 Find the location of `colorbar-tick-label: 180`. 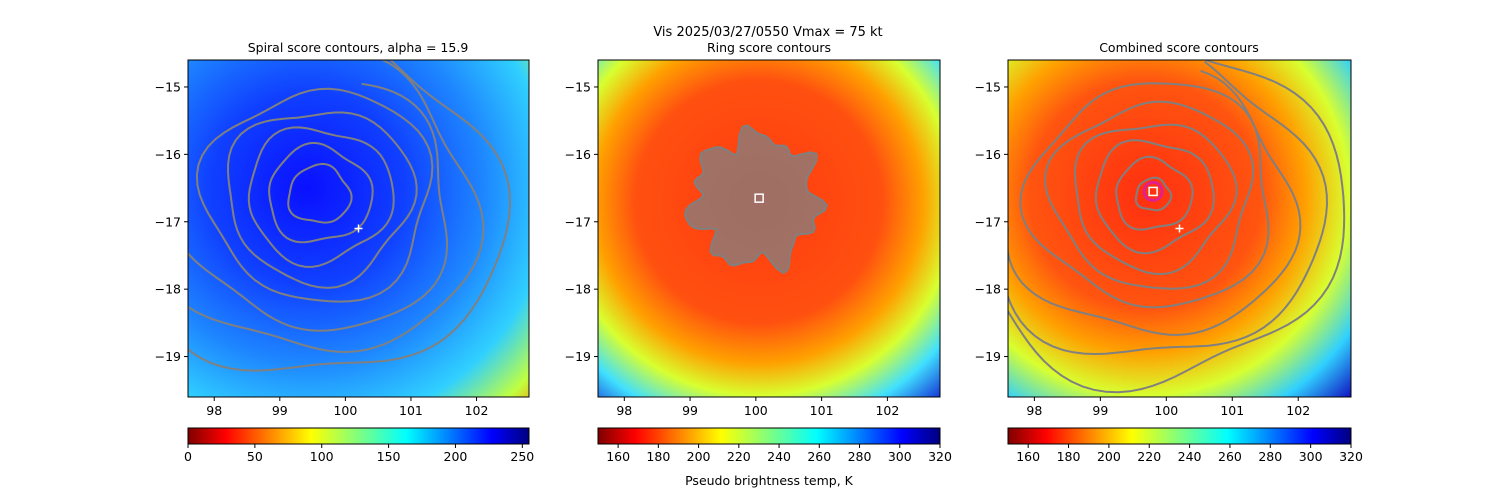

colorbar-tick-label: 180 is located at coordinates (658, 456).